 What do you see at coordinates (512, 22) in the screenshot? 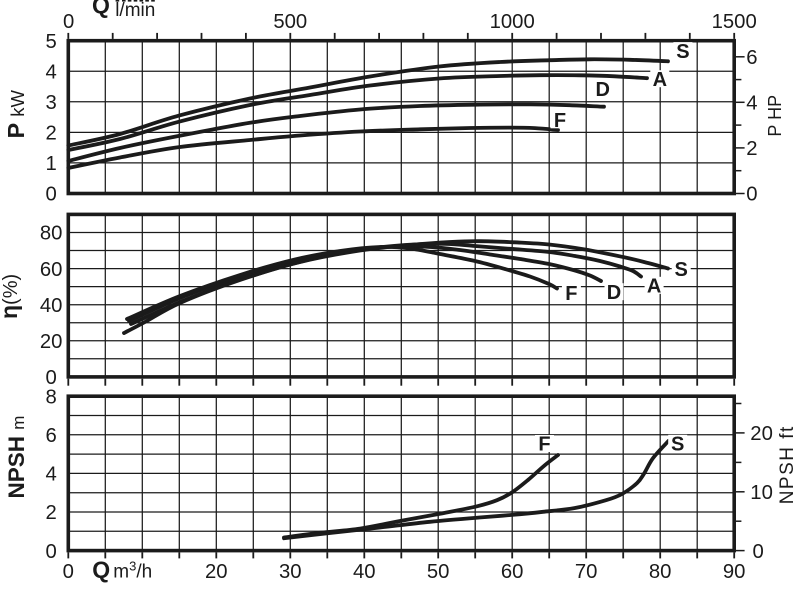
I see `svg-text: 1000` at bounding box center [512, 22].